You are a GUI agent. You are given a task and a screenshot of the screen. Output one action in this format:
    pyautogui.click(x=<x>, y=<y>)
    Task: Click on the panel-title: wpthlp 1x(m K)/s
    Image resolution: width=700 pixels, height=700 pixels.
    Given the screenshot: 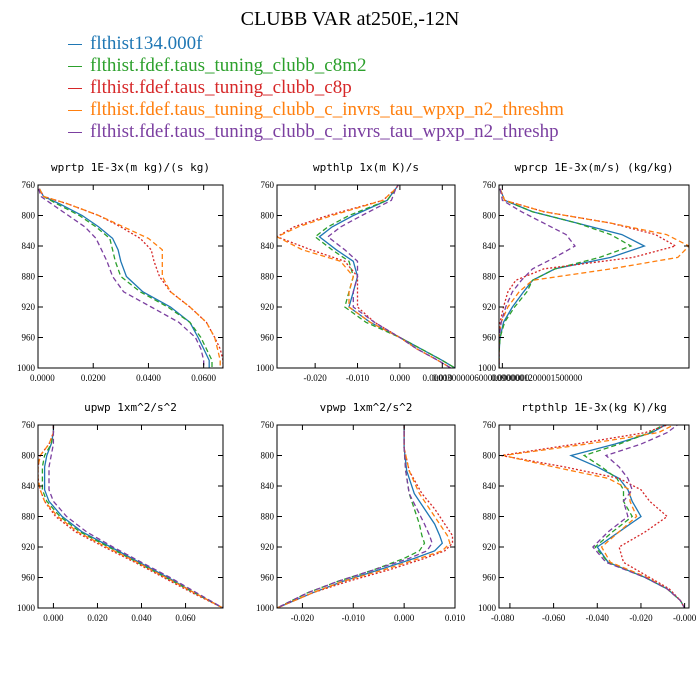 What is the action you would take?
    pyautogui.click(x=366, y=167)
    